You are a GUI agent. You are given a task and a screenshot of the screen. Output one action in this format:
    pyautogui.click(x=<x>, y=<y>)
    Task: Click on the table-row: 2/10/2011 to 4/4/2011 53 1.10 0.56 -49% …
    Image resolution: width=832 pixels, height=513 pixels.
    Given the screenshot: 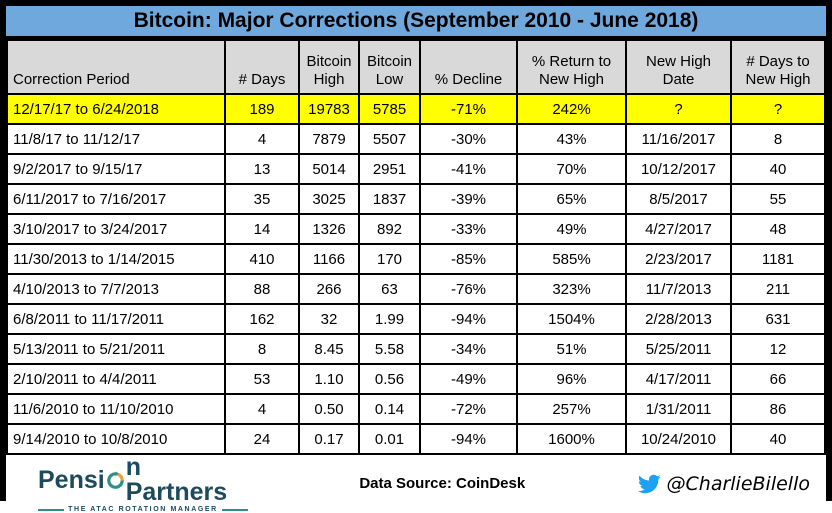 What is the action you would take?
    pyautogui.click(x=416, y=379)
    